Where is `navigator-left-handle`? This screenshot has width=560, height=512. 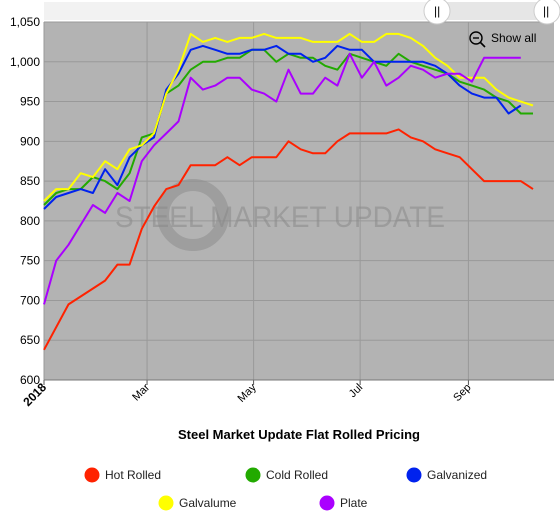
navigator-left-handle is located at coordinates (437, 12).